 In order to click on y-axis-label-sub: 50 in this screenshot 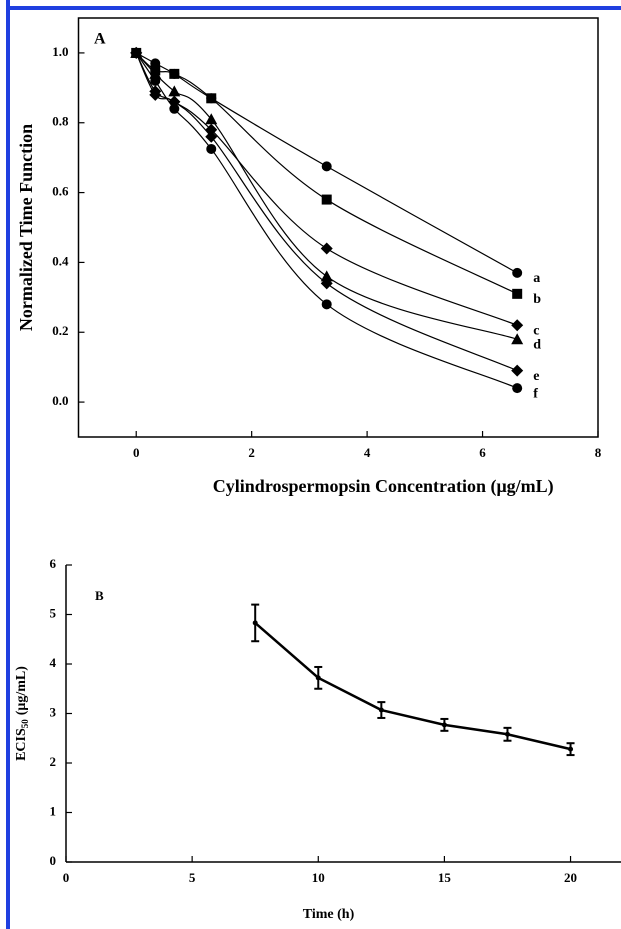, I will do `click(25, 724)`.